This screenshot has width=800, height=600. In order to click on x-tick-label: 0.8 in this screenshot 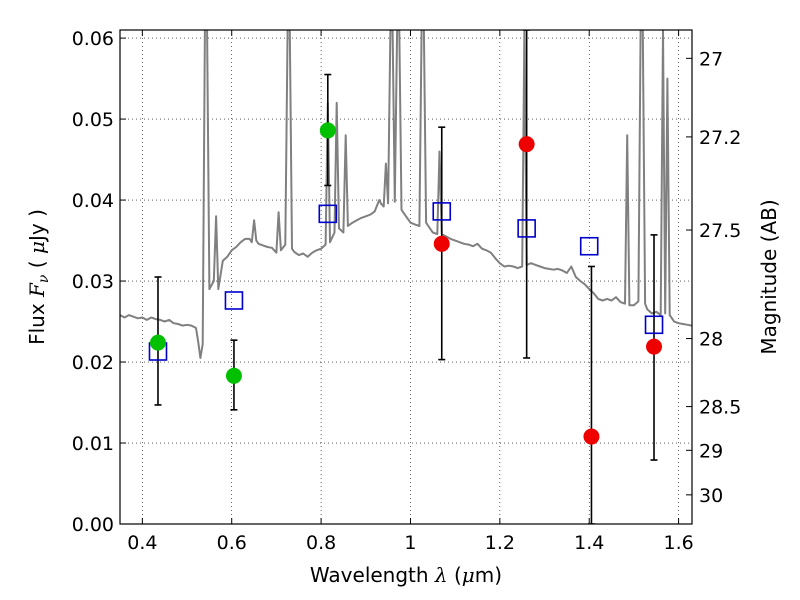, I will do `click(321, 543)`.